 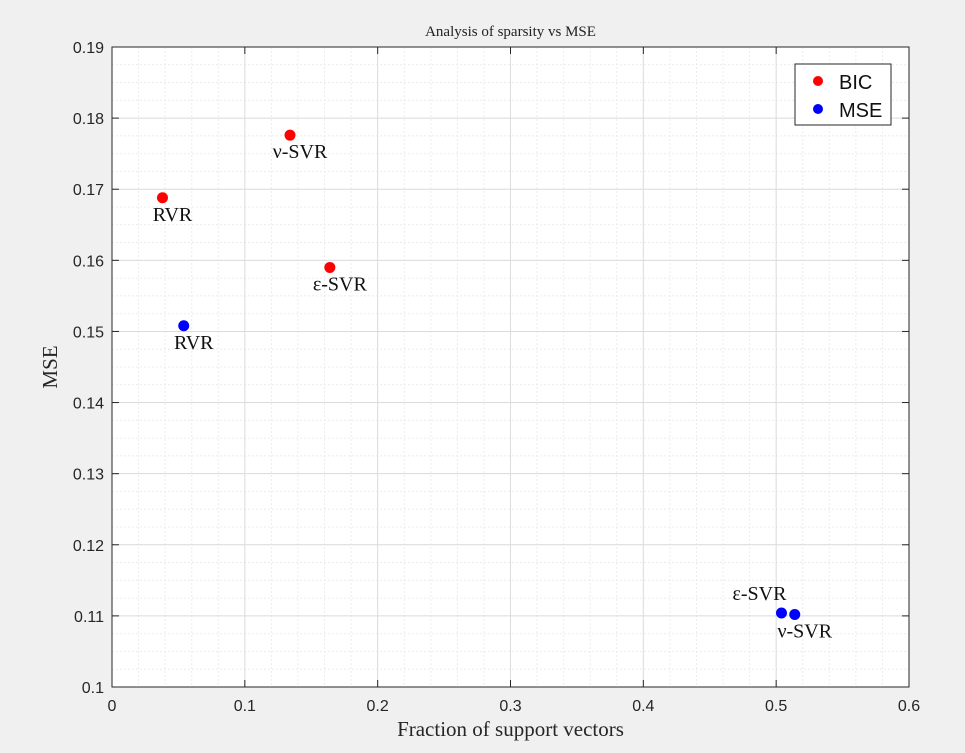 I want to click on y-tick-label: 0.17, so click(x=88, y=190).